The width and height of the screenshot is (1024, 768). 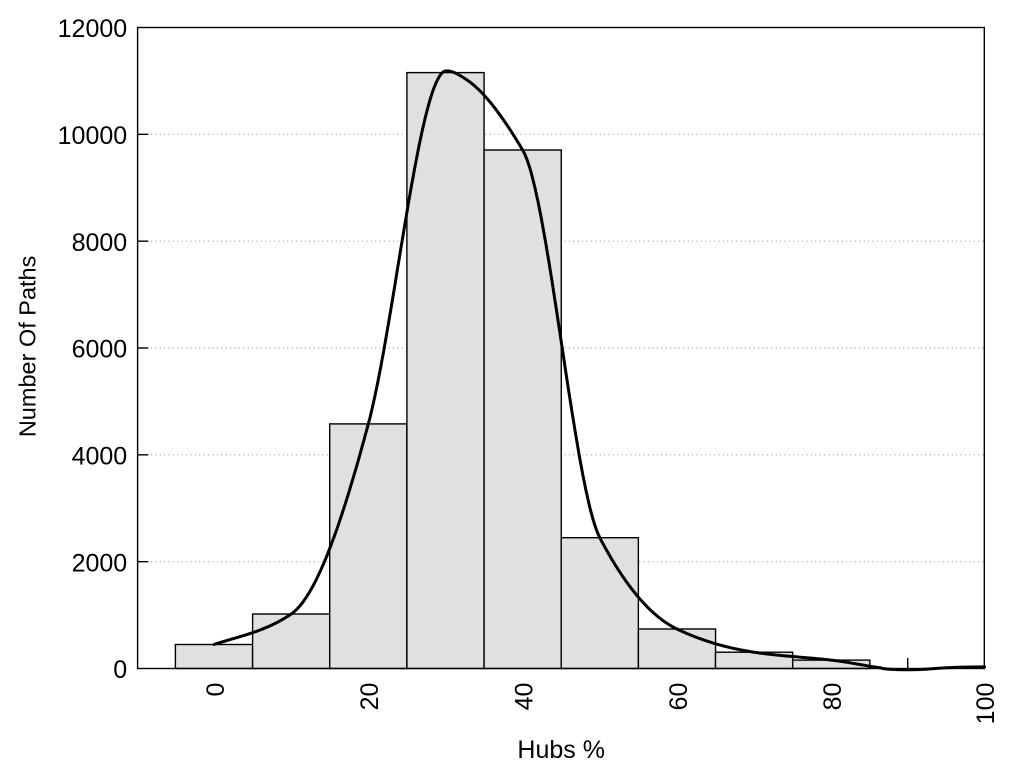 What do you see at coordinates (100, 456) in the screenshot?
I see `svg-text: 4000` at bounding box center [100, 456].